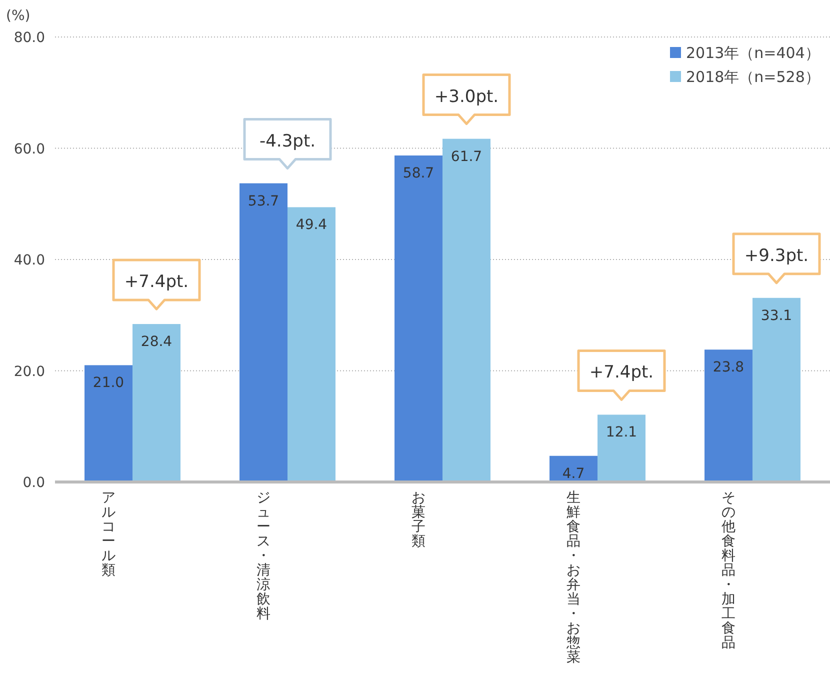 This screenshot has width=830, height=683. I want to click on x-tick-label: お菓子類, so click(419, 520).